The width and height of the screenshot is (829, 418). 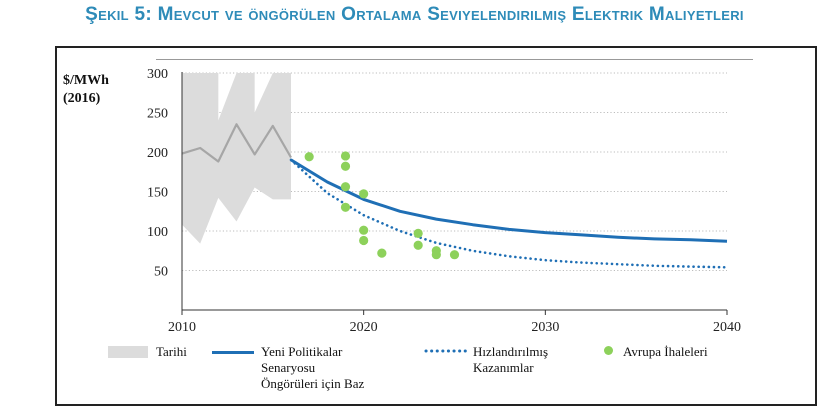 I want to click on title-rule, so click(x=454, y=59).